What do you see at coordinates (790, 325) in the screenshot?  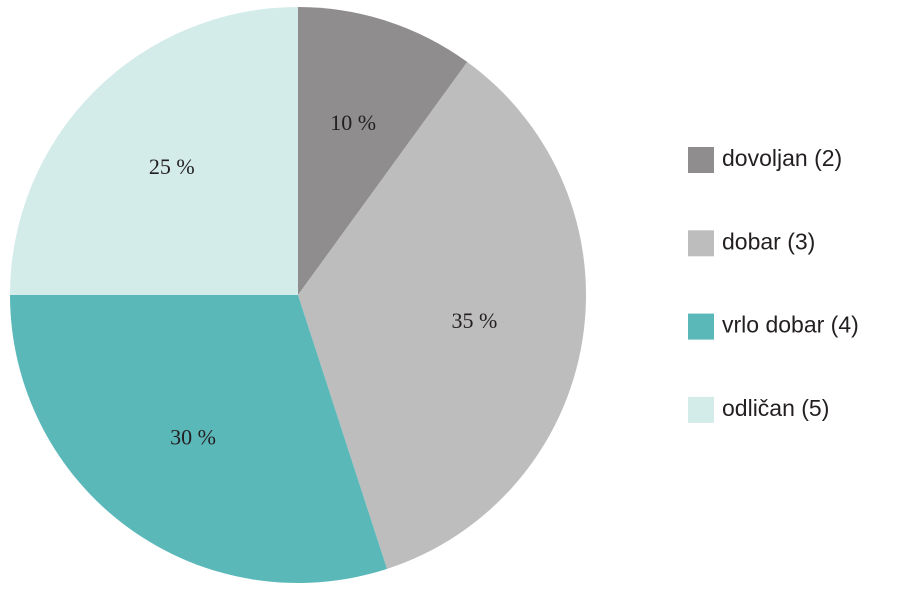 I see `legend-label: vrlo dobar (4)` at bounding box center [790, 325].